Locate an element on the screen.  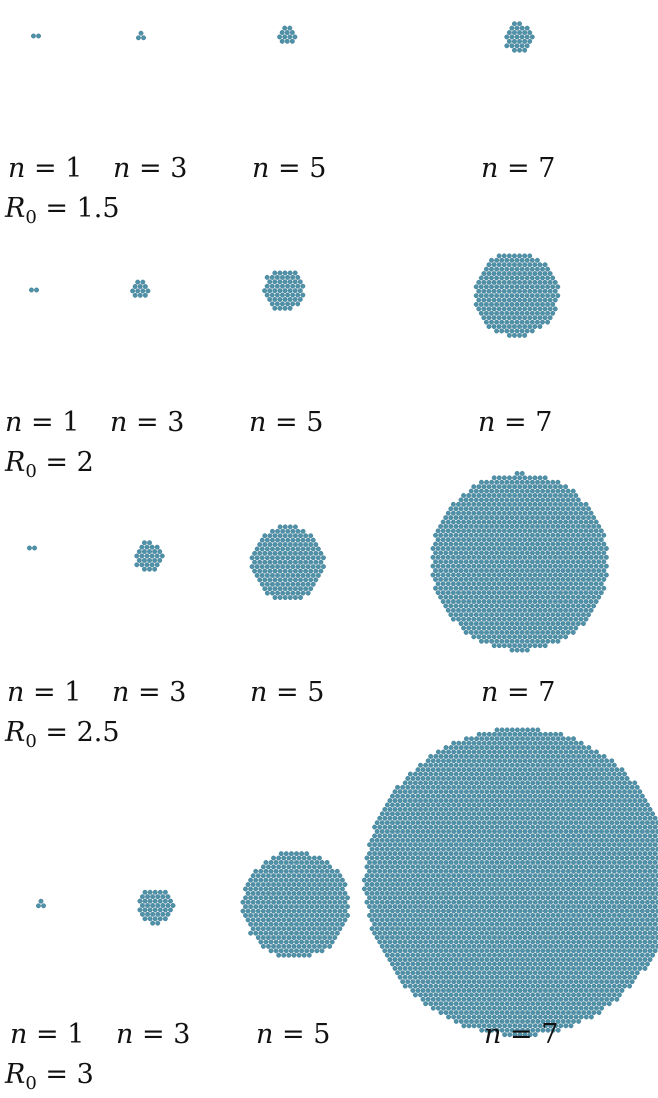
cluster-r1-n3 is located at coordinates (140, 288).